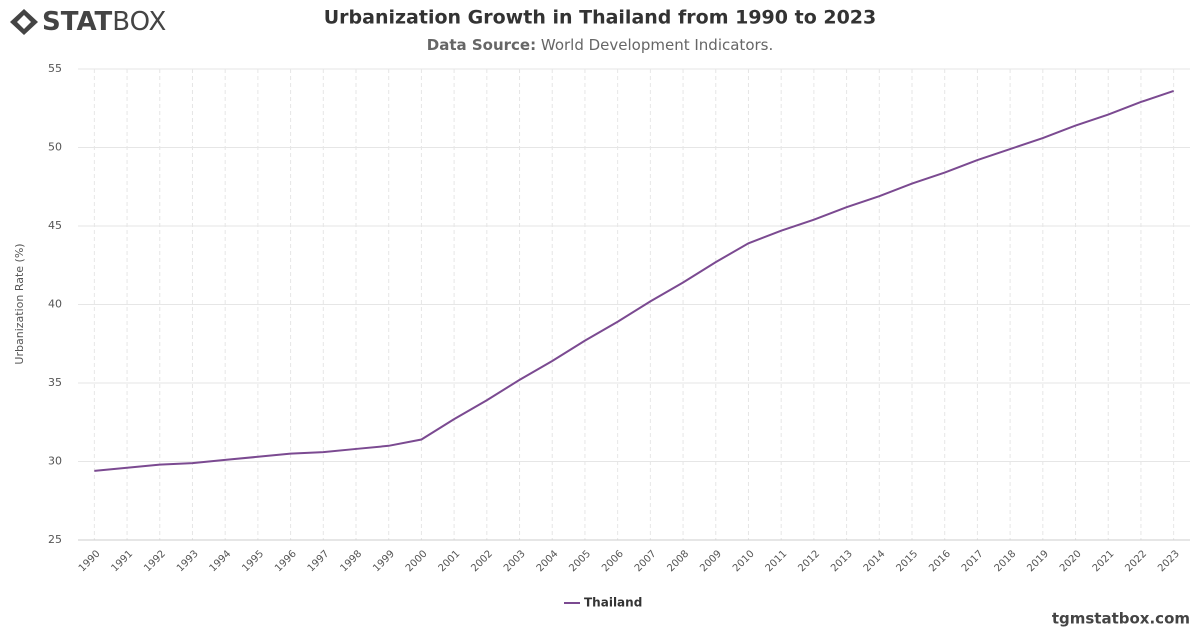  Describe the element at coordinates (155, 561) in the screenshot. I see `x-tick-label: 1992` at that location.